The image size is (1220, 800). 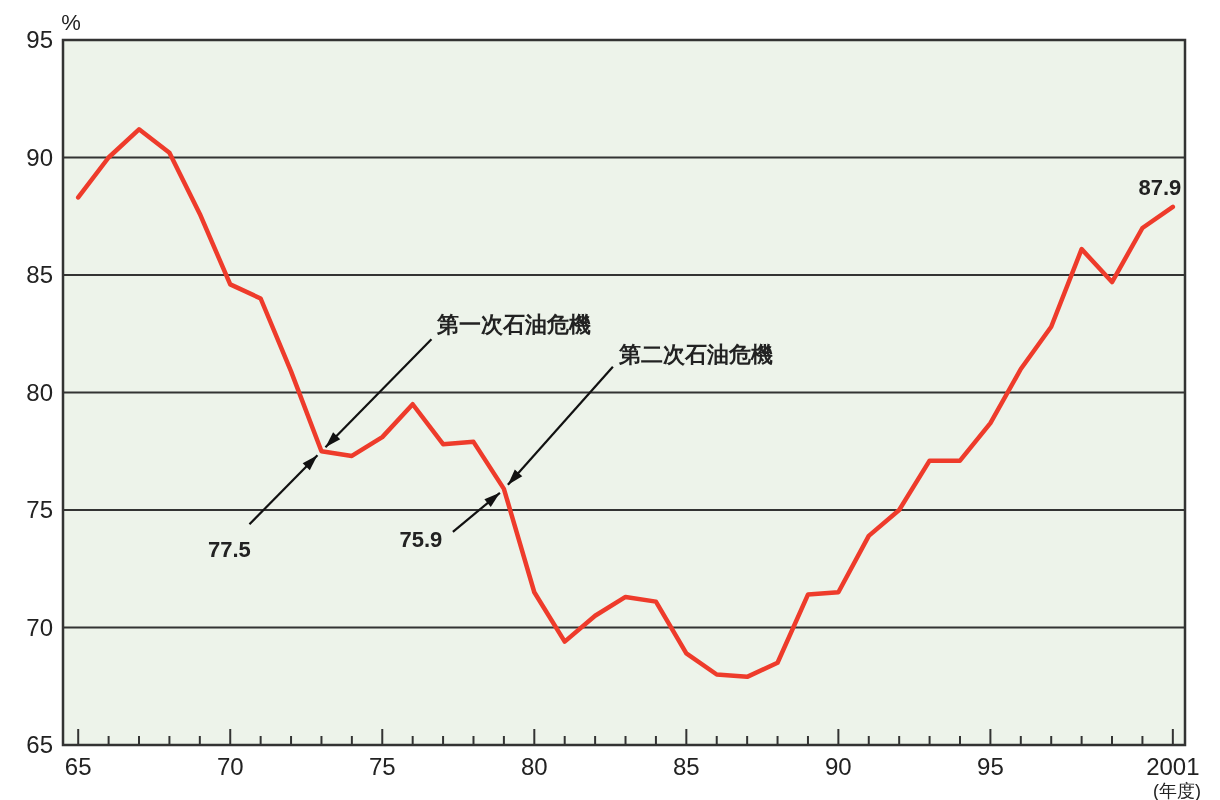 What do you see at coordinates (39, 392) in the screenshot?
I see `y-tick-label: 80` at bounding box center [39, 392].